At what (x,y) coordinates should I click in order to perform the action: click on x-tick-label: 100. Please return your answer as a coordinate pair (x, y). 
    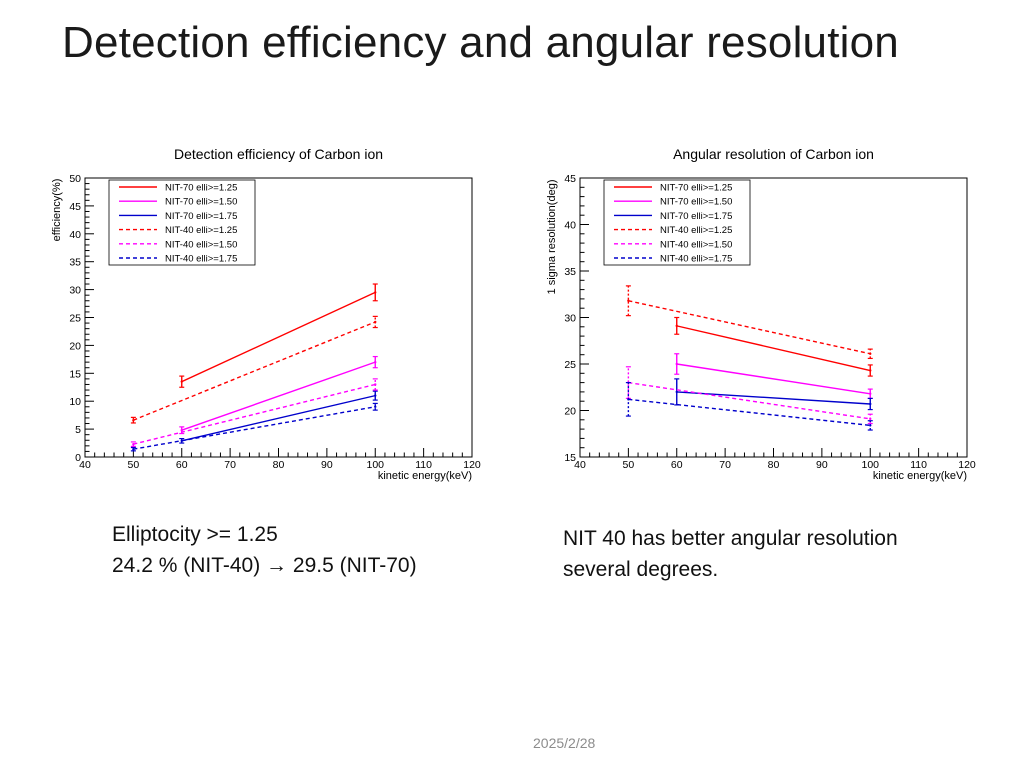
    Looking at the image, I should click on (375, 465).